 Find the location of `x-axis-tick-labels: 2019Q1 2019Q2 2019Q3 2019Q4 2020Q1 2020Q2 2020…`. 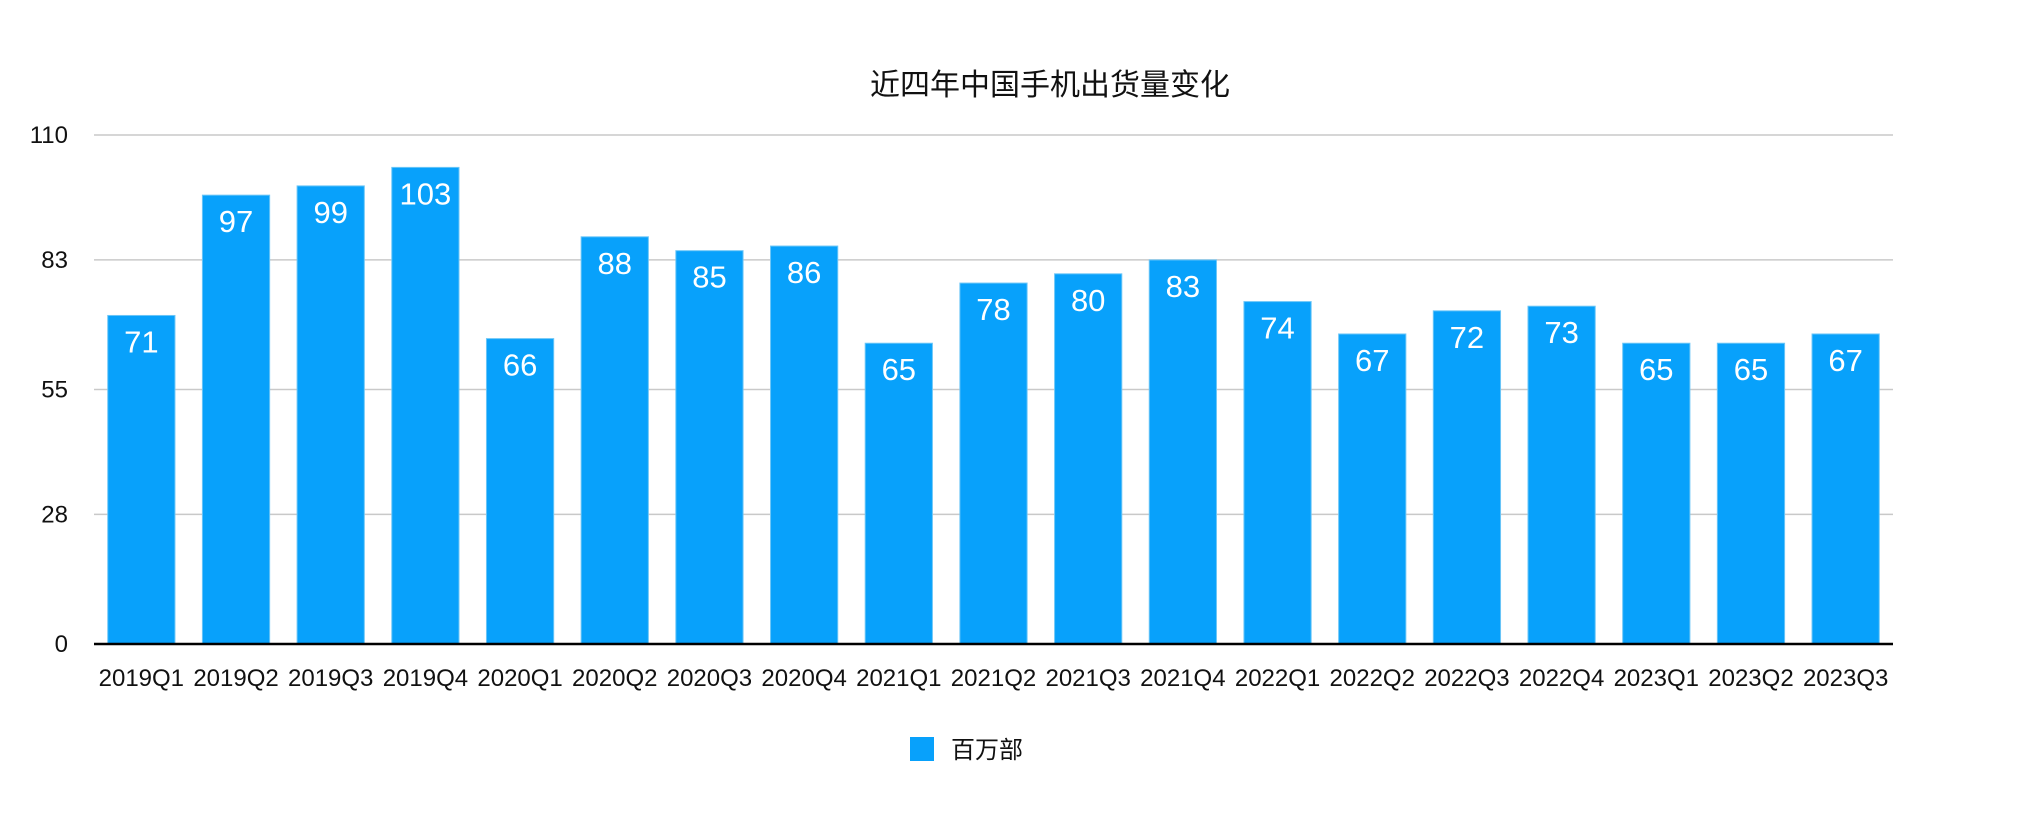

x-axis-tick-labels: 2019Q1 2019Q2 2019Q3 2019Q4 2020Q1 2020Q2 2020… is located at coordinates (994, 678).